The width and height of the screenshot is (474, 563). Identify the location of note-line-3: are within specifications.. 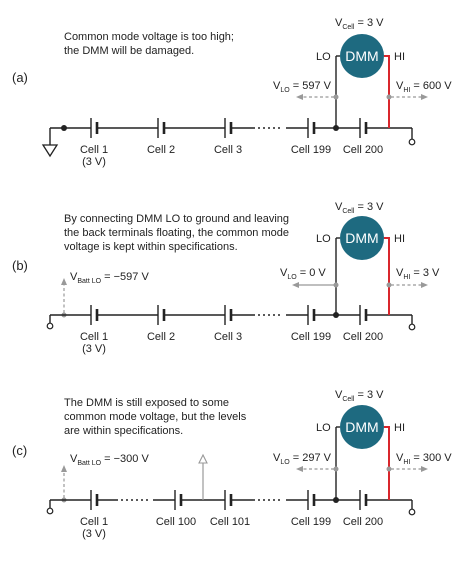
(123, 431).